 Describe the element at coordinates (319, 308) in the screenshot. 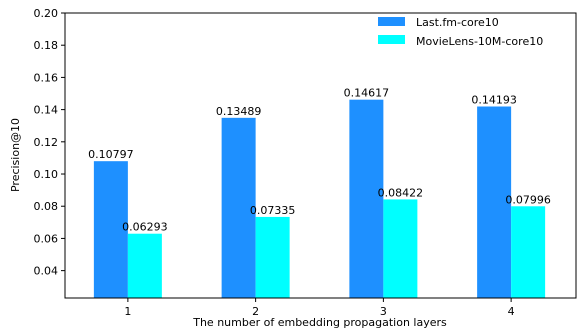

I see `x-axis: 1 2 3 4` at that location.